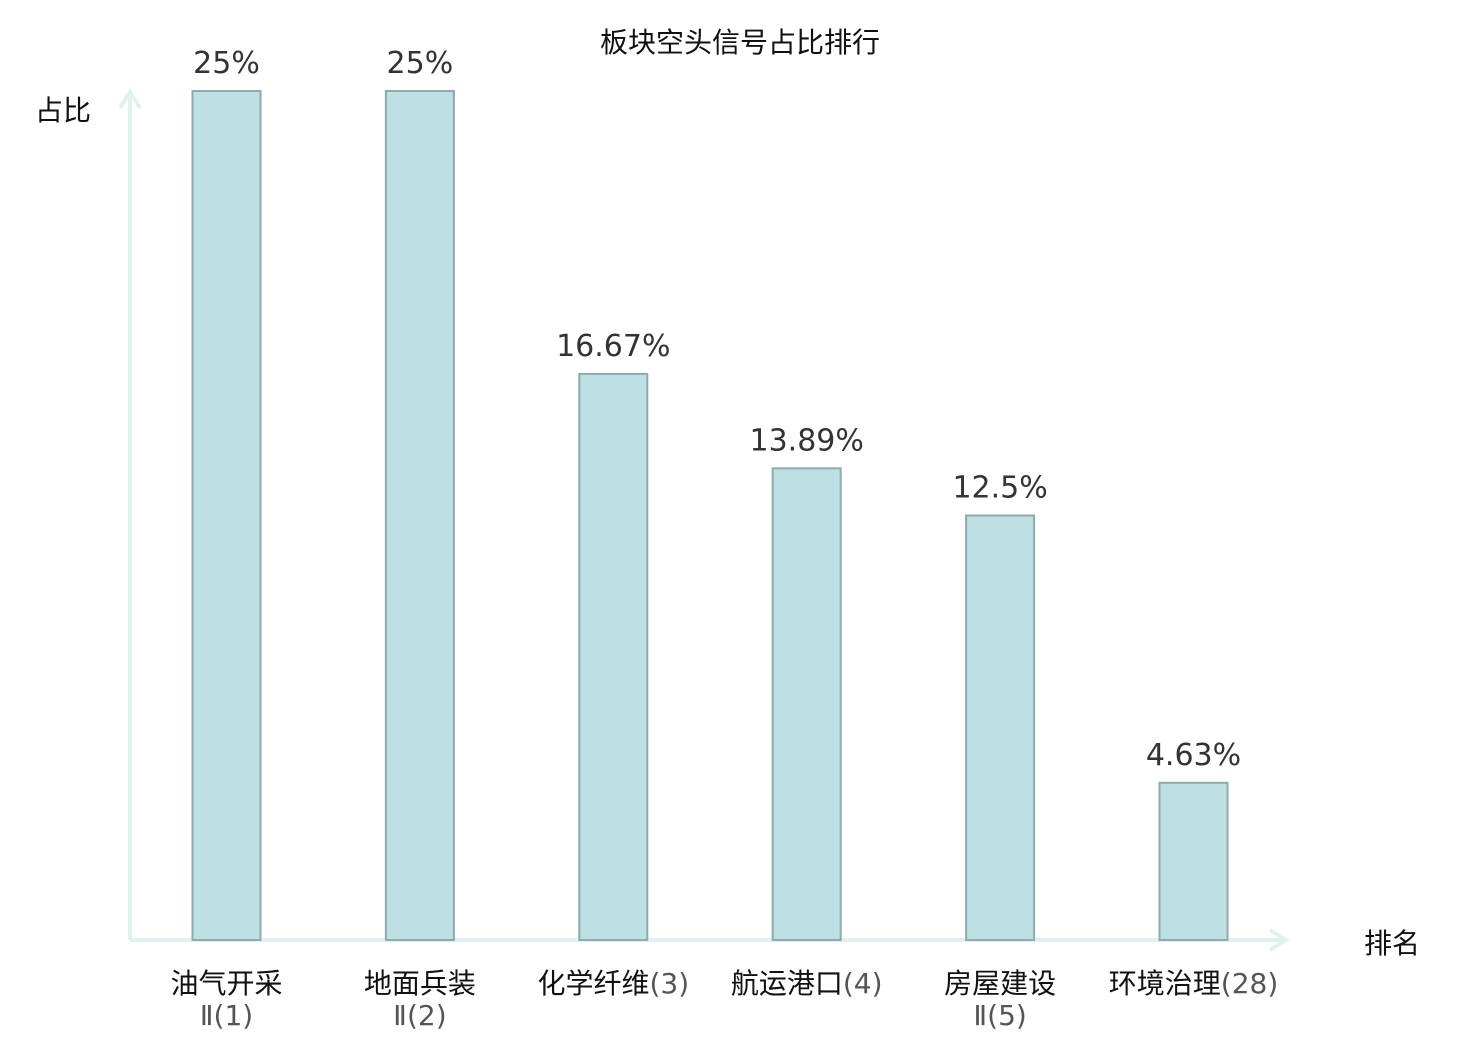 The image size is (1480, 1044). What do you see at coordinates (807, 440) in the screenshot?
I see `value-label: 13.89%` at bounding box center [807, 440].